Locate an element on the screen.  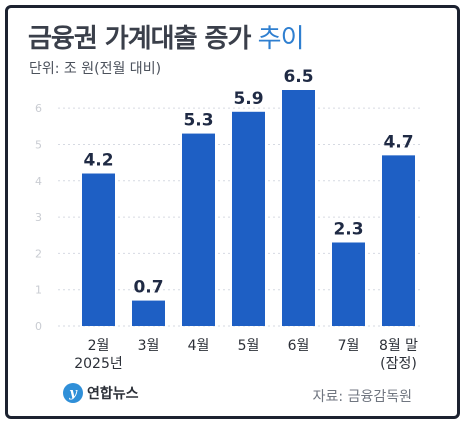
x-tick-label: 4월 is located at coordinates (199, 346).